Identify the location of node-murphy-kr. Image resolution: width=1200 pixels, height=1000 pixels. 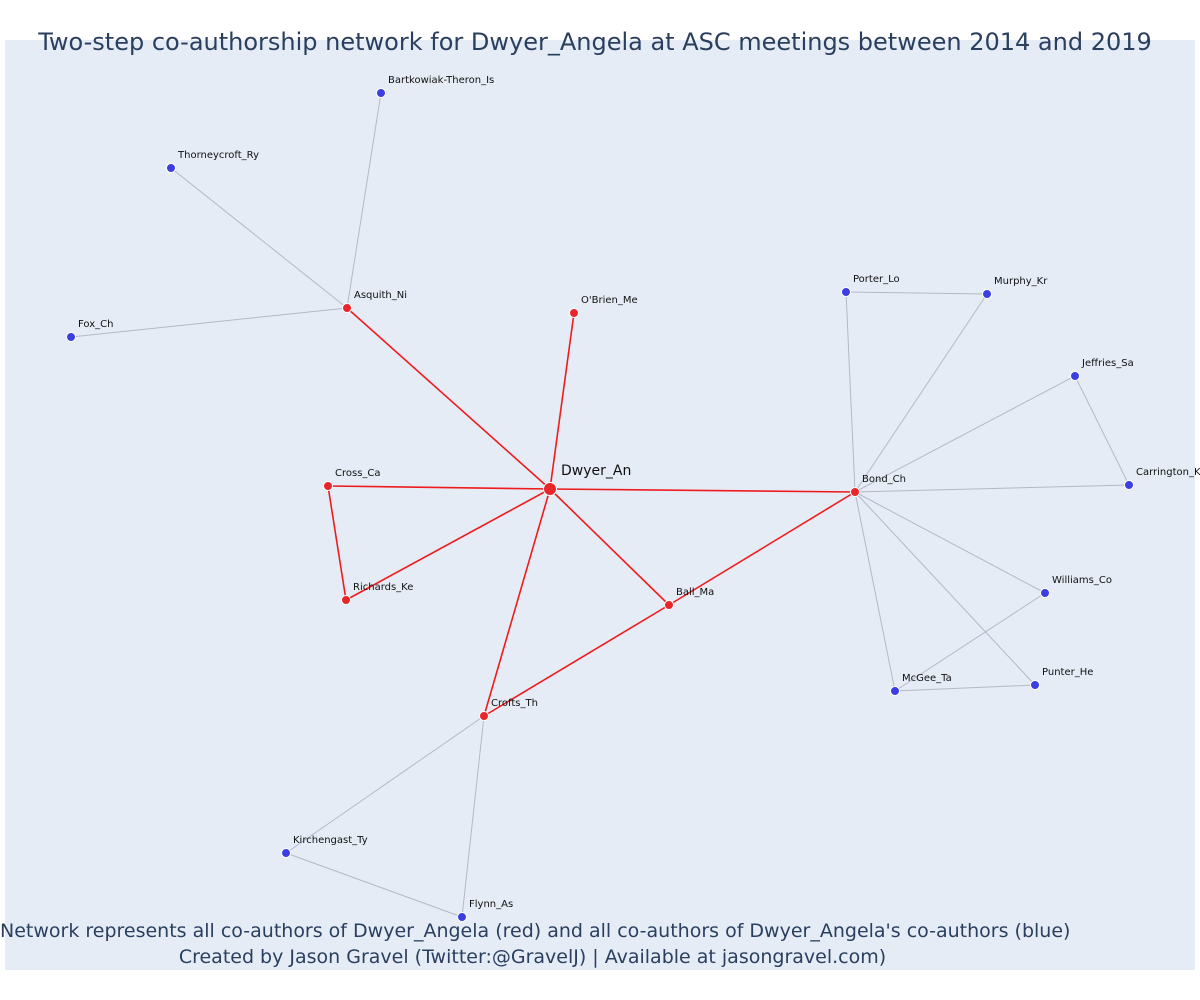
(987, 294).